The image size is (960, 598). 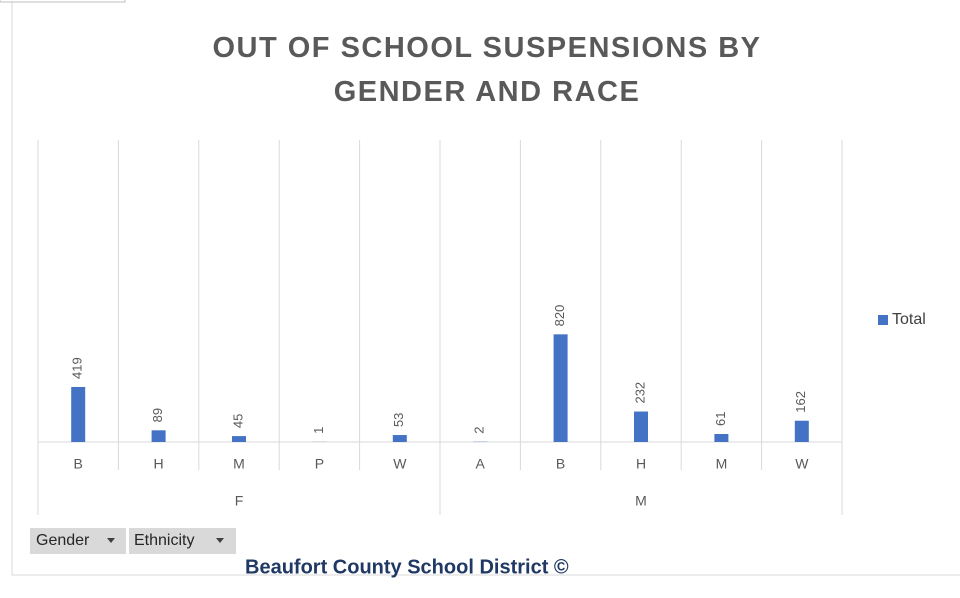 What do you see at coordinates (800, 402) in the screenshot?
I see `data-label: 162` at bounding box center [800, 402].